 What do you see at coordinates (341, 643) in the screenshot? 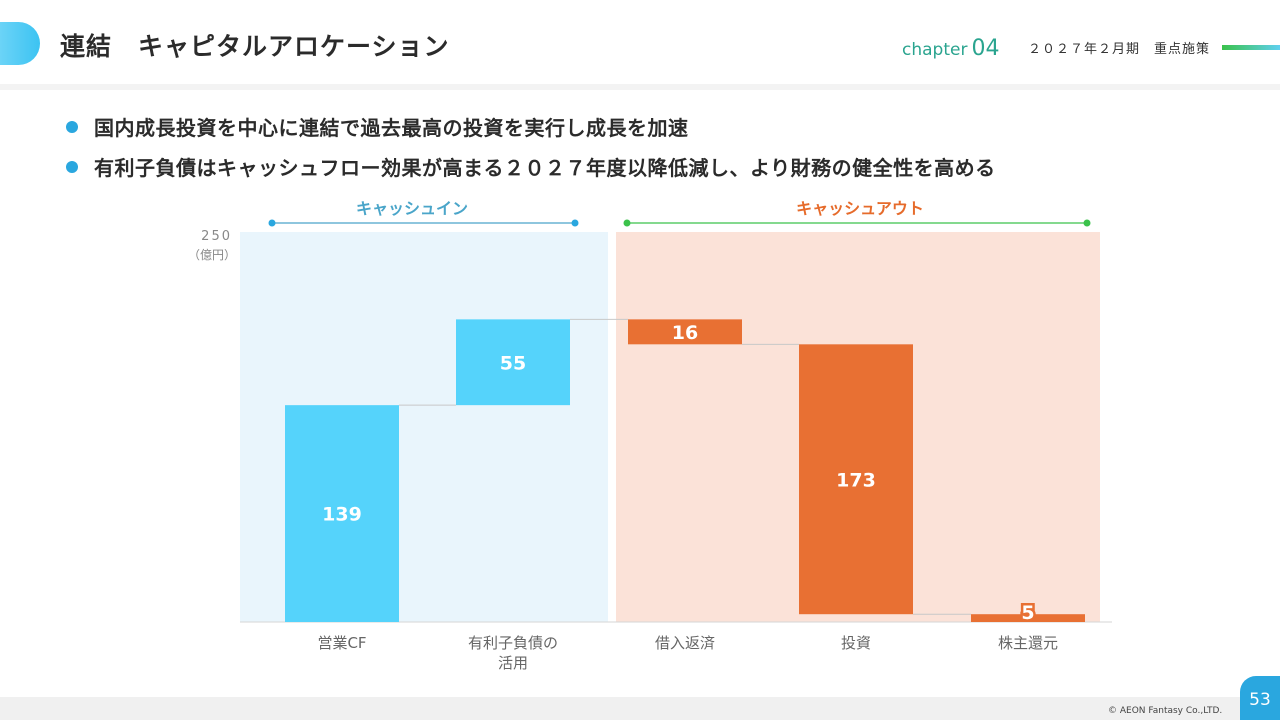
I see `x-label-1: 営業CF` at bounding box center [341, 643].